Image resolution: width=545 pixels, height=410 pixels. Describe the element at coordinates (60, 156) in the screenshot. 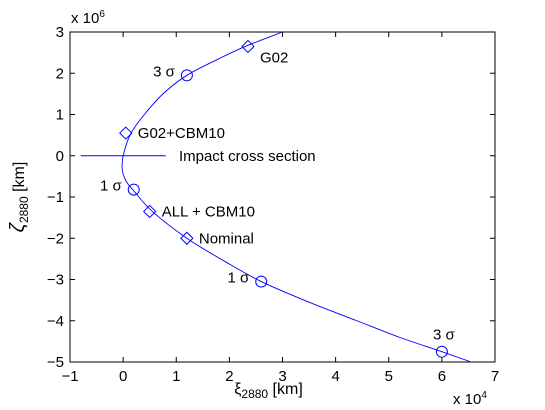

I see `y-tick-label: 0` at that location.